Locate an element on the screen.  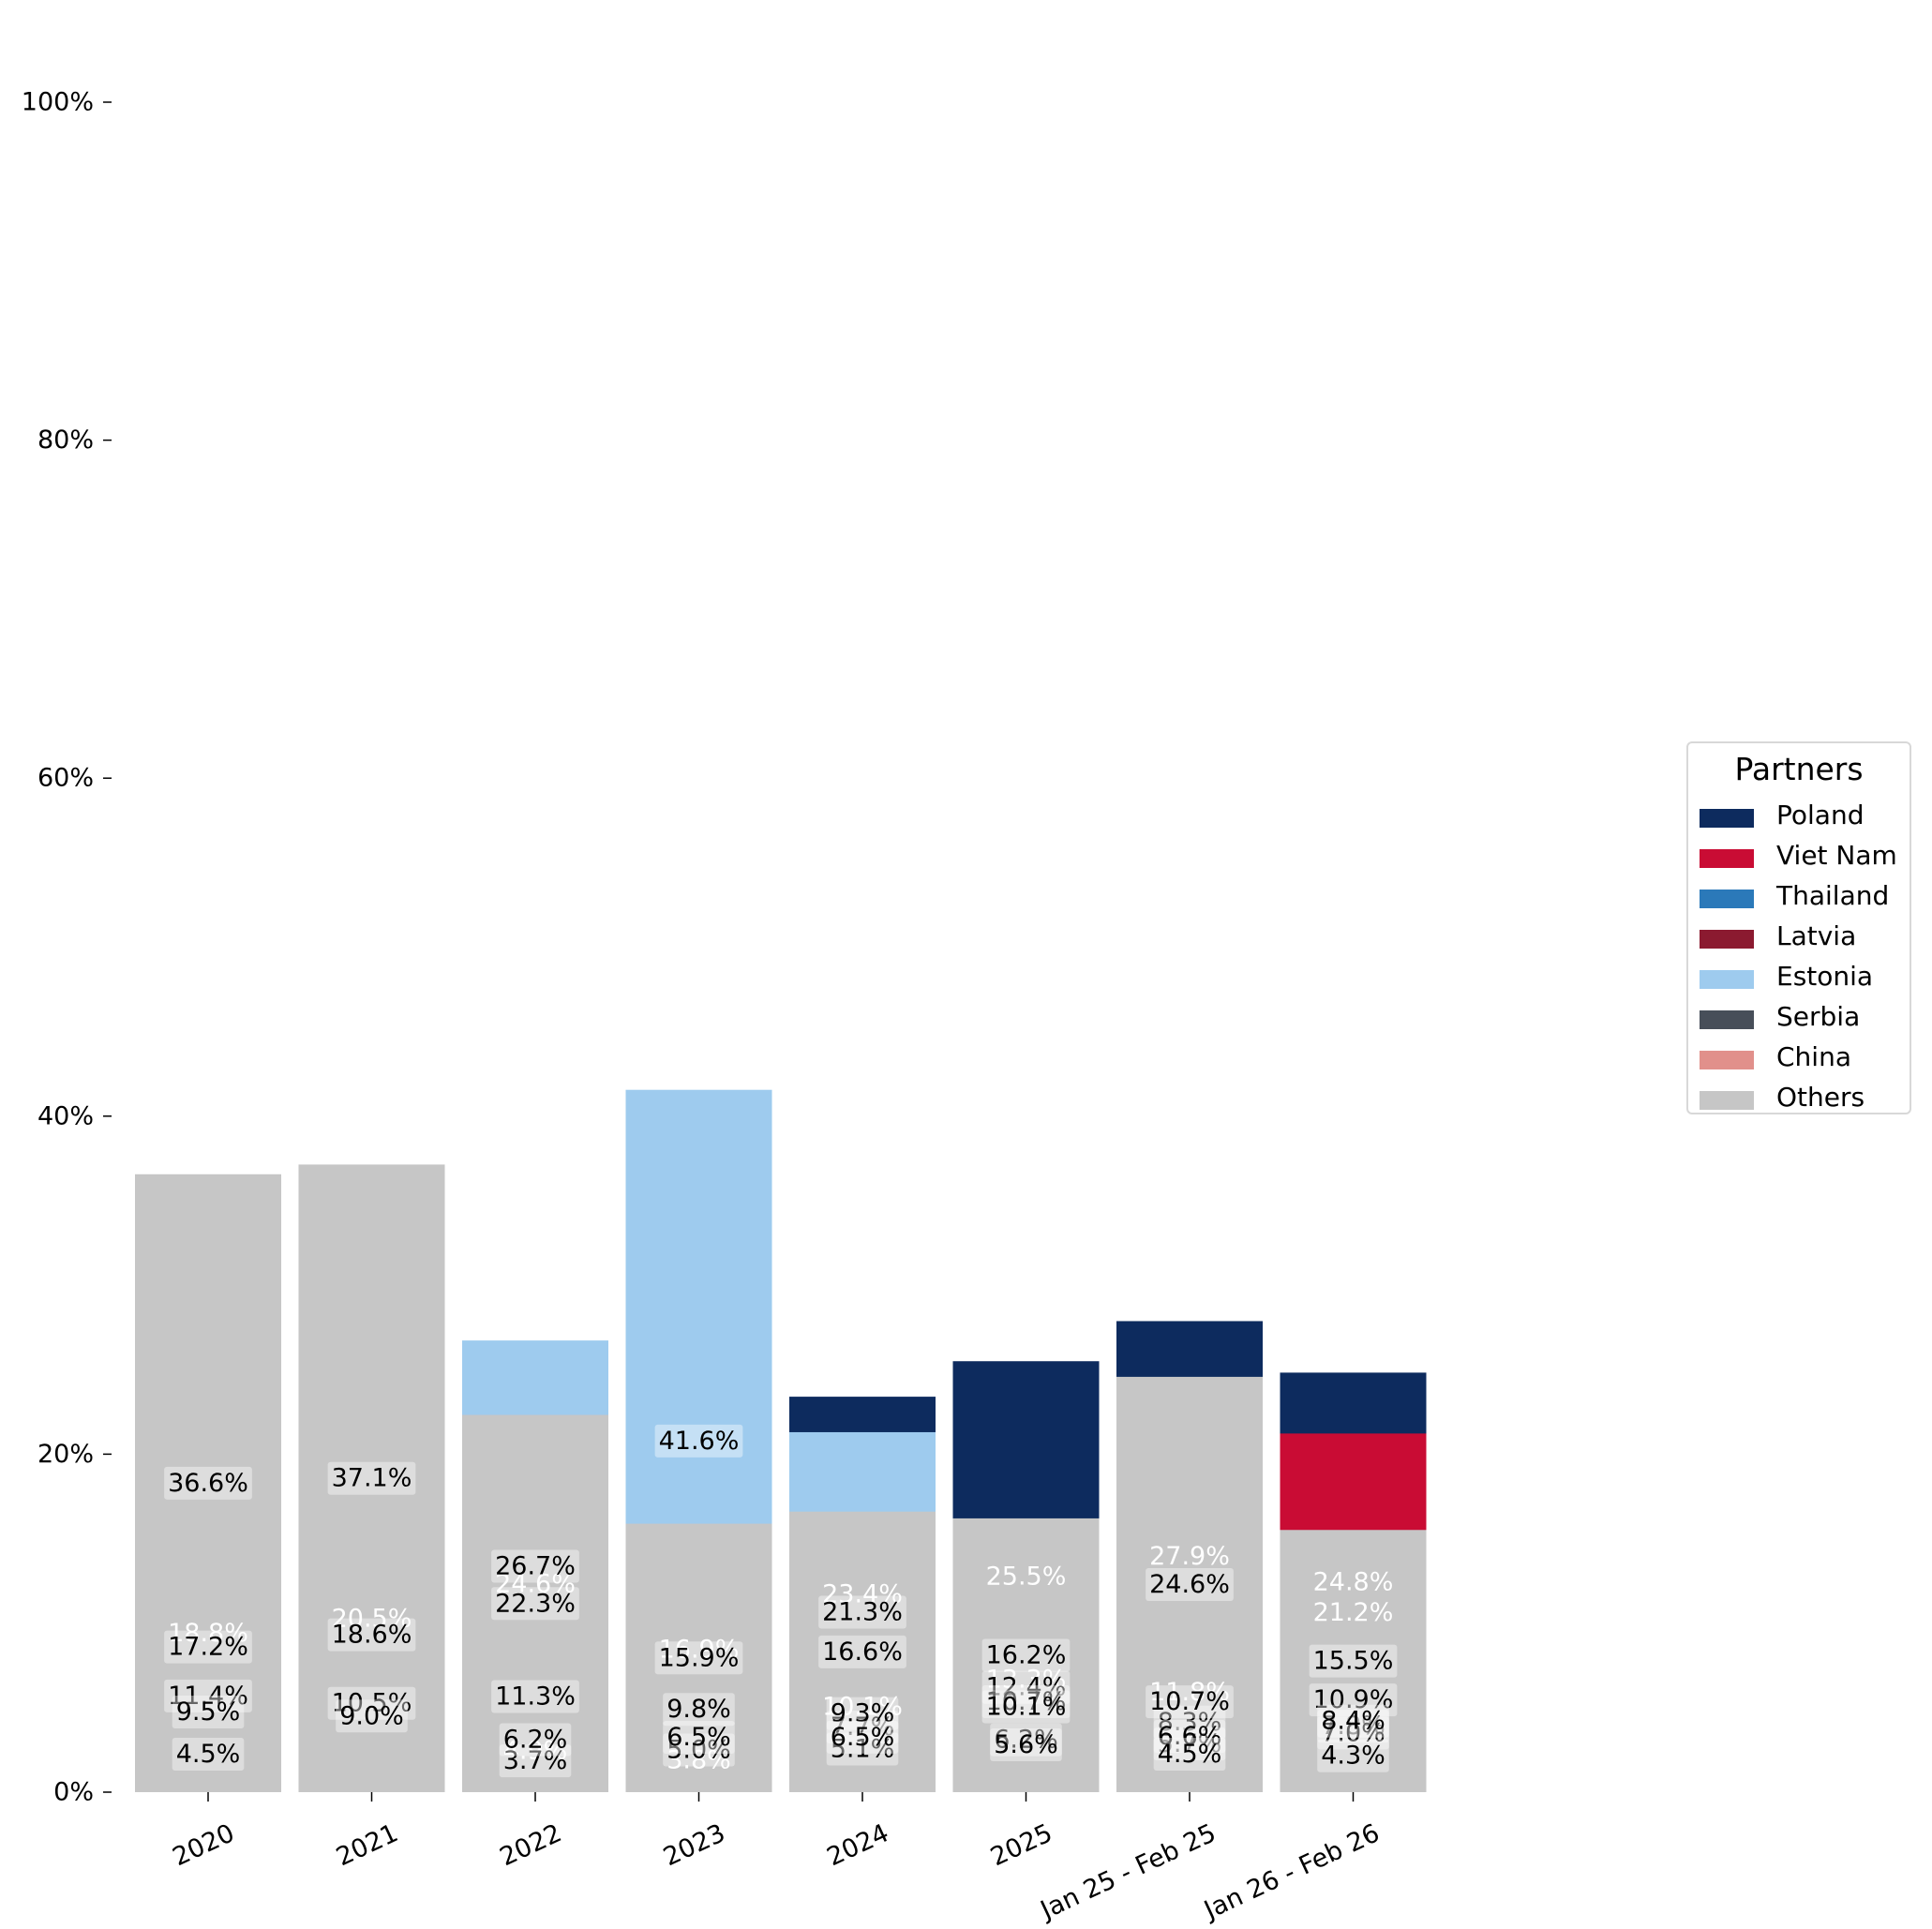
data-label-text: 6.2% is located at coordinates (1026, 1740).